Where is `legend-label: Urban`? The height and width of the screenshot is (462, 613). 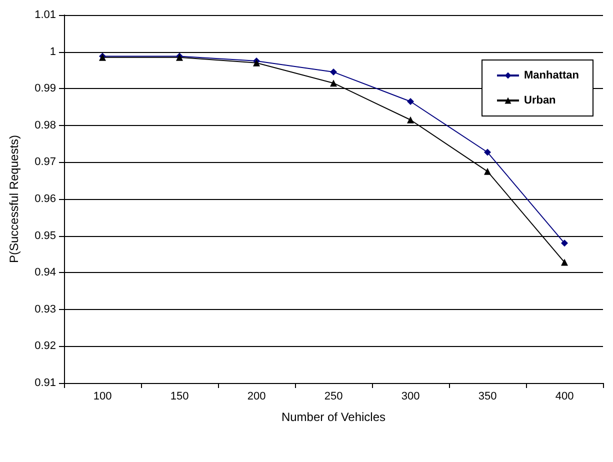
legend-label: Urban is located at coordinates (540, 100).